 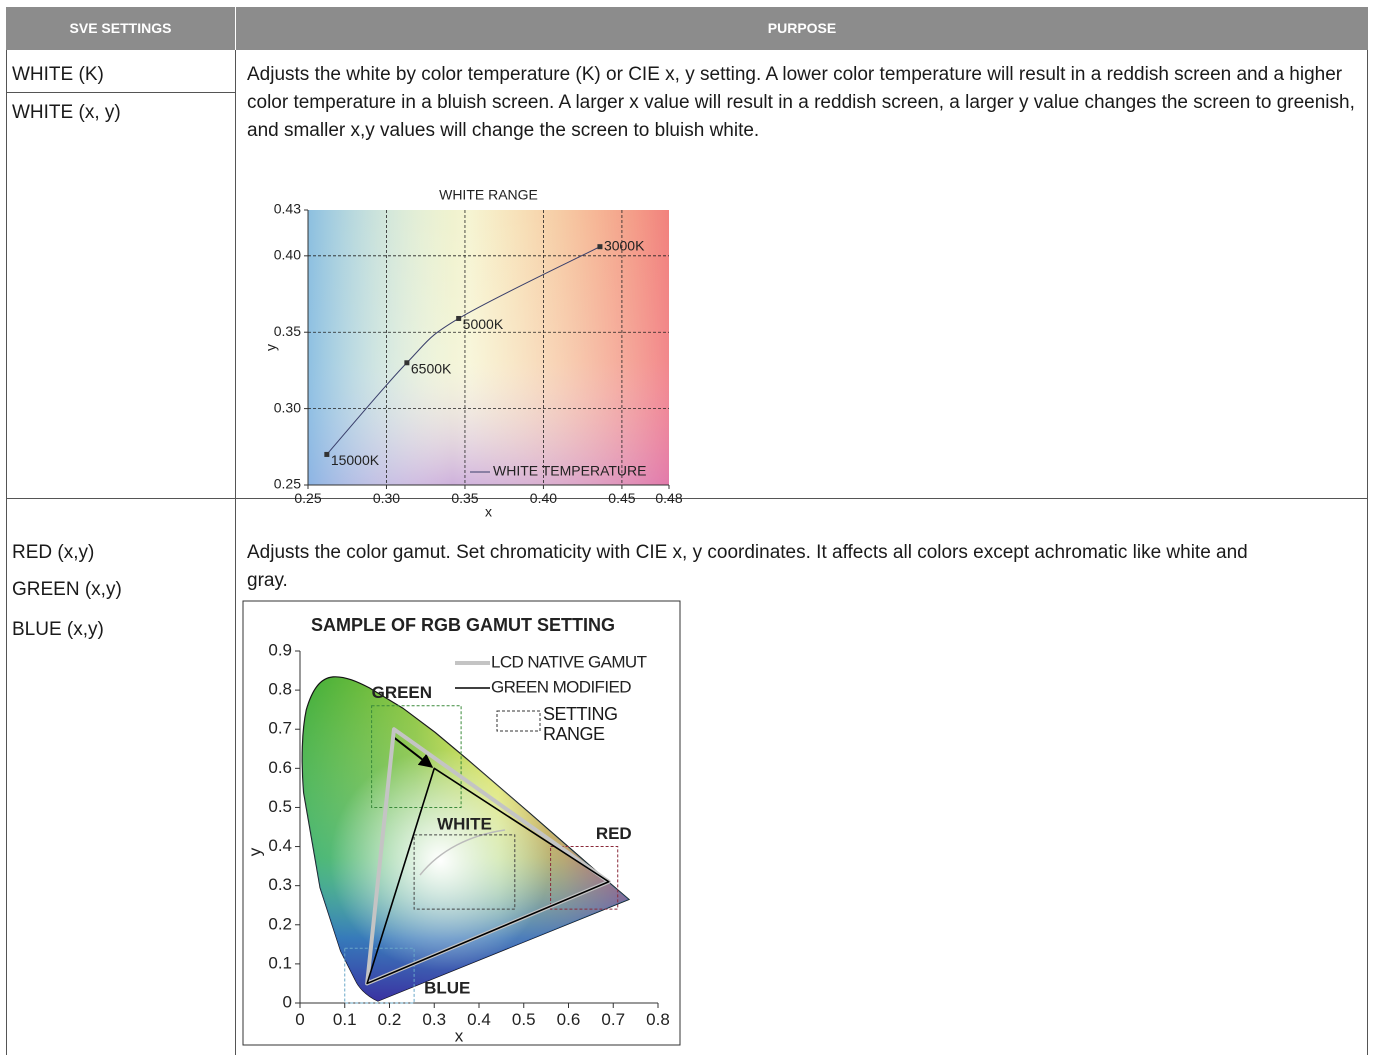 I want to click on x-tick-label: 0.45, so click(x=621, y=498).